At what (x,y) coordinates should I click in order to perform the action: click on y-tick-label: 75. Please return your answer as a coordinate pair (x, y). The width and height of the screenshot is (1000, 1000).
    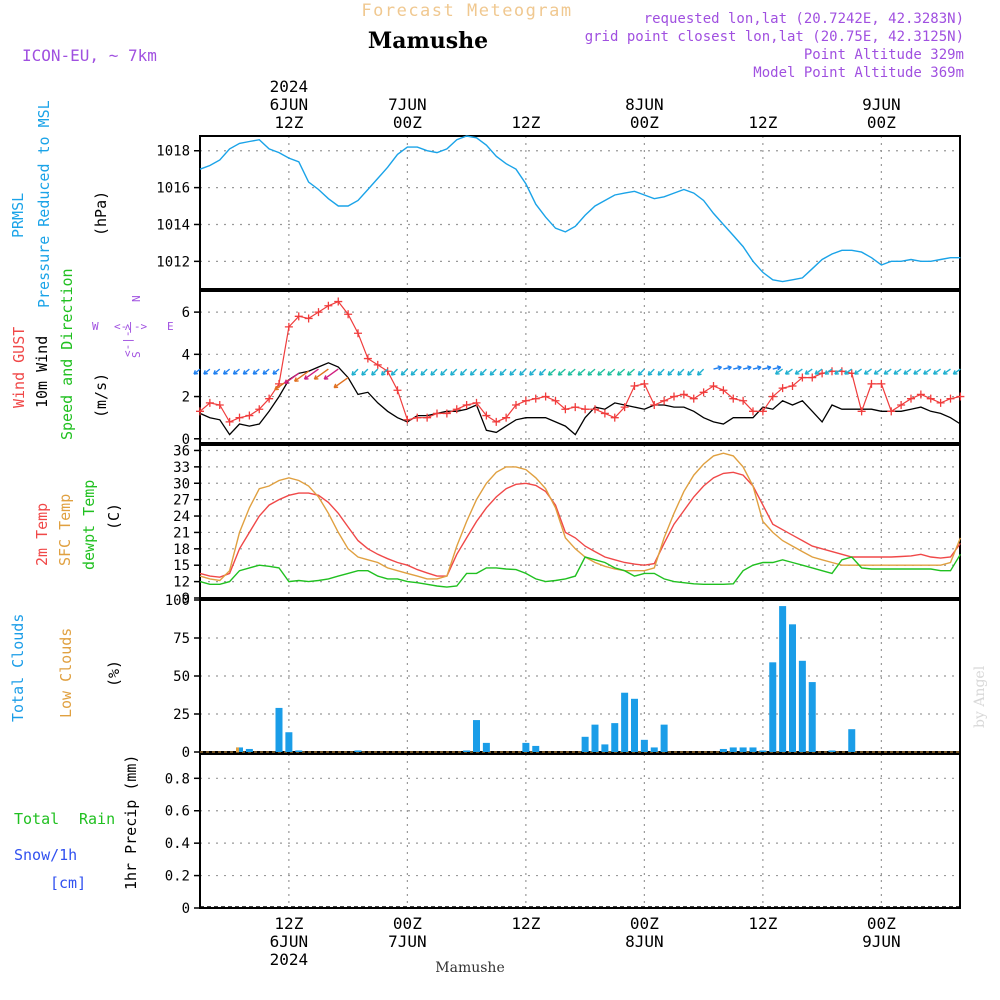
    Looking at the image, I should click on (181, 639).